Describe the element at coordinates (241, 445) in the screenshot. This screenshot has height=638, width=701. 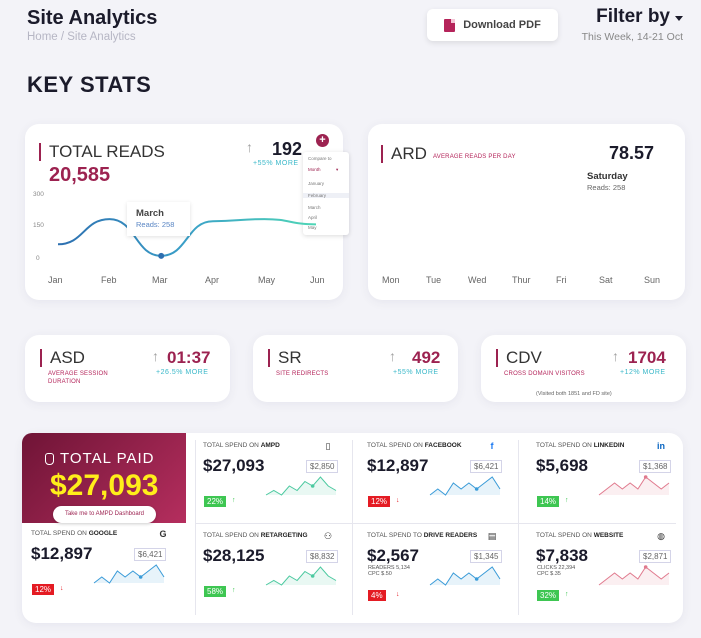
I see `tile-label: TOTAL SPEND ON AMPD` at that location.